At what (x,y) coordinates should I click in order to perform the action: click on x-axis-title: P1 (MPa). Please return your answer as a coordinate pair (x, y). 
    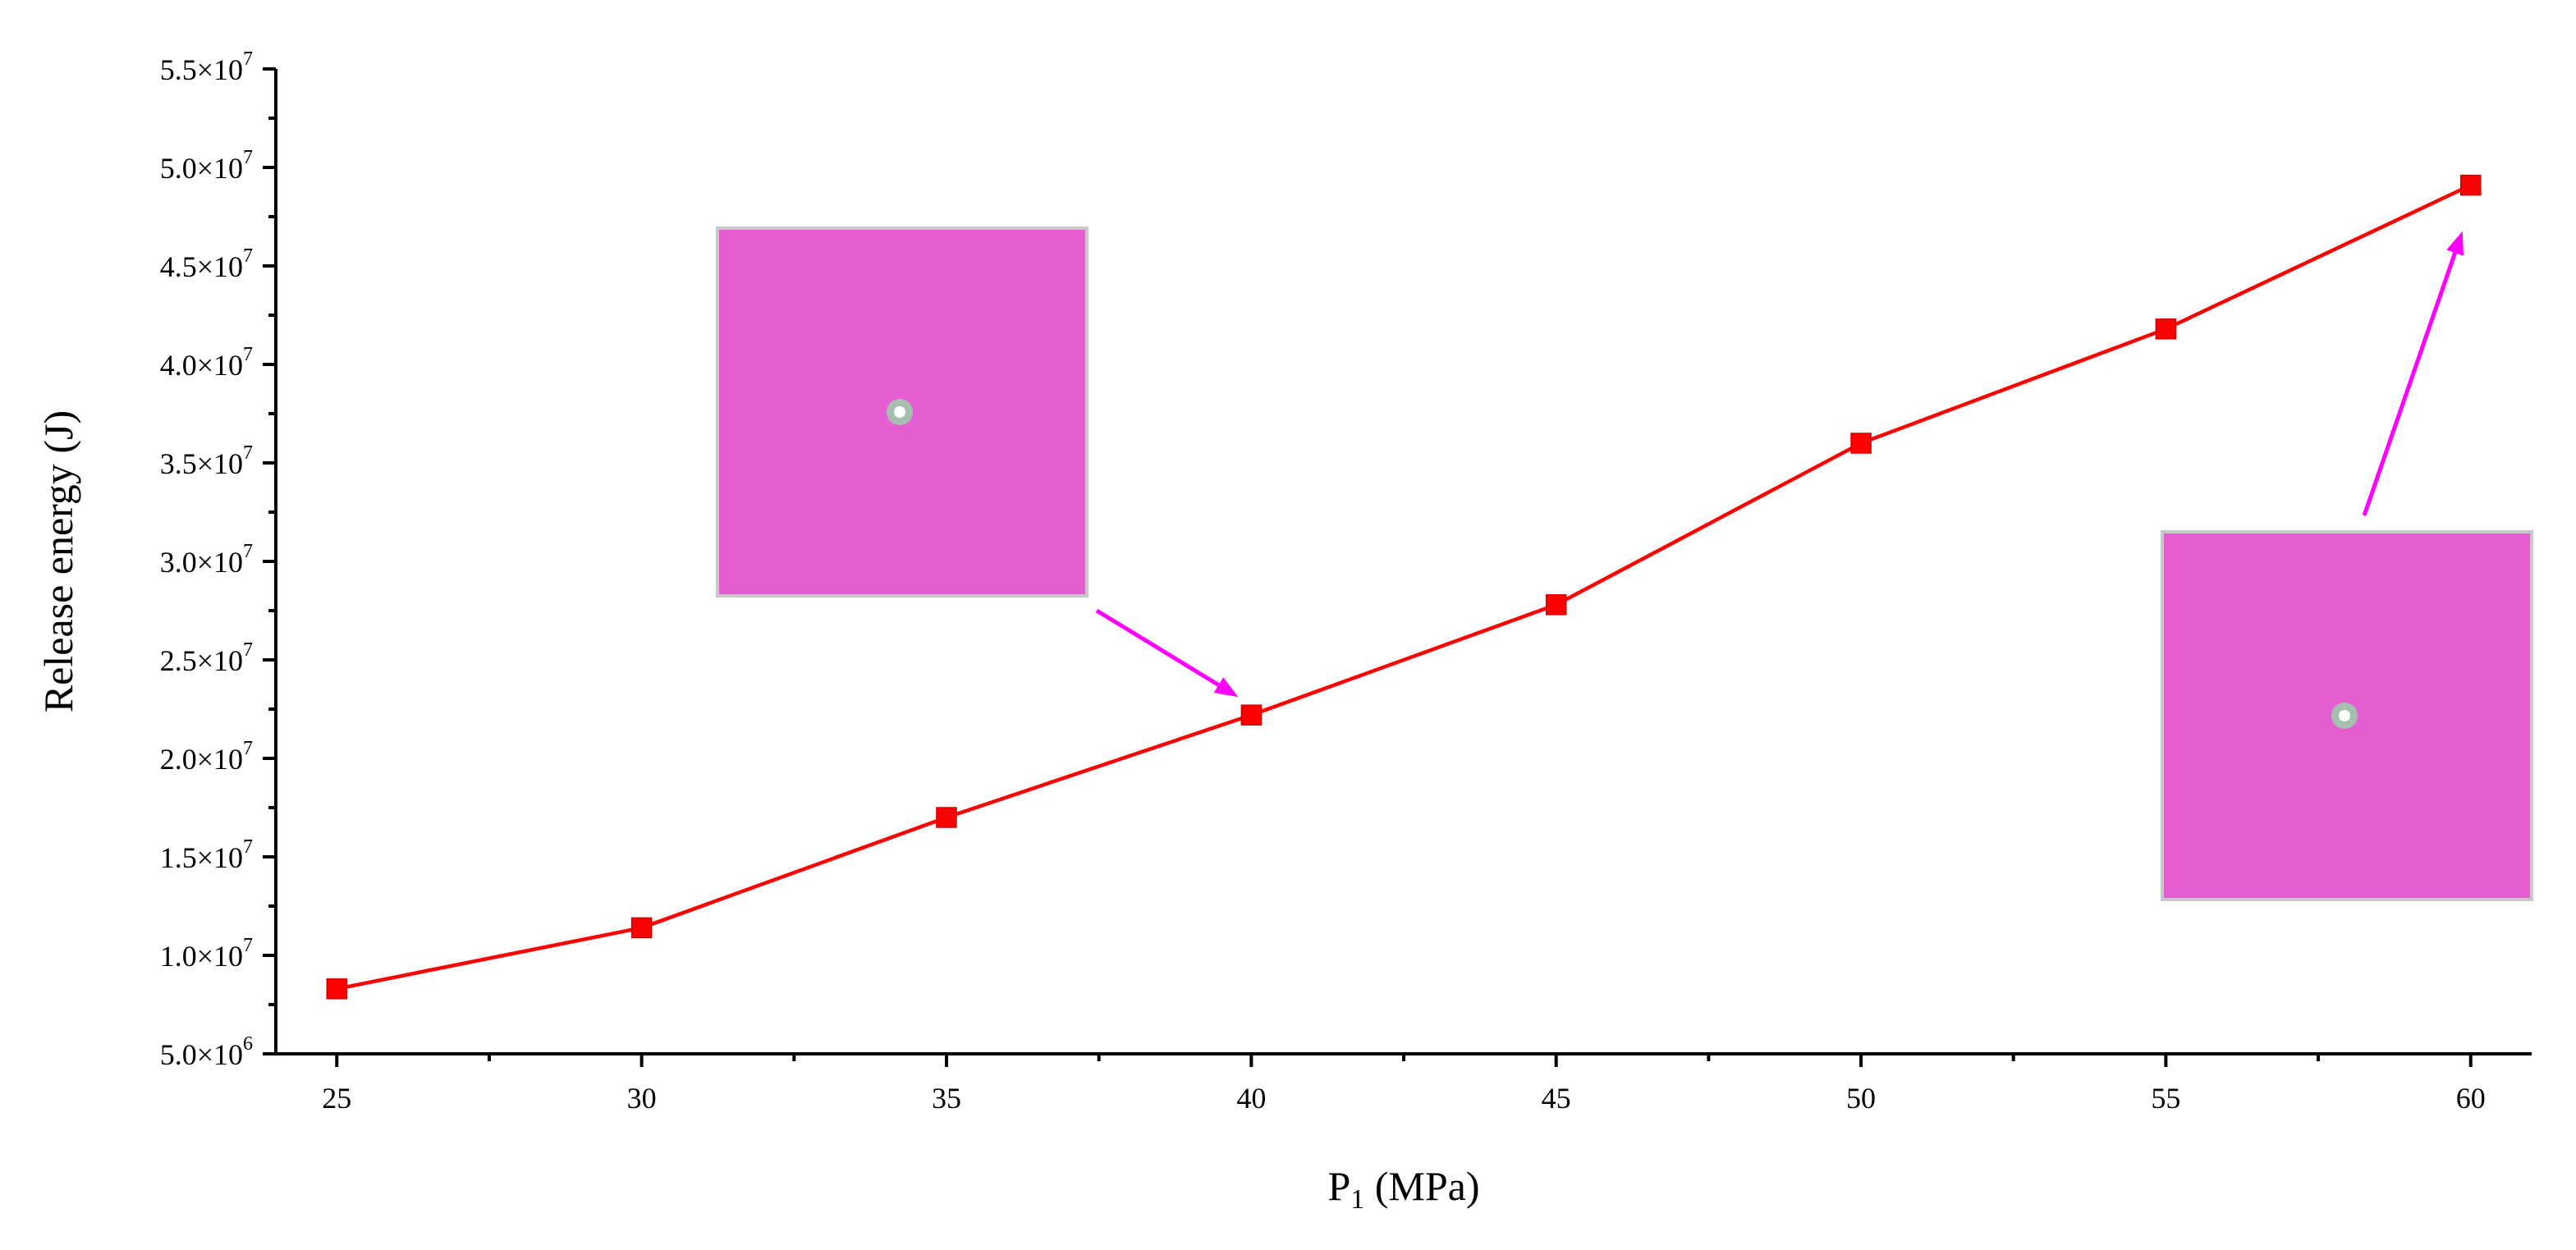
    Looking at the image, I should click on (1403, 1189).